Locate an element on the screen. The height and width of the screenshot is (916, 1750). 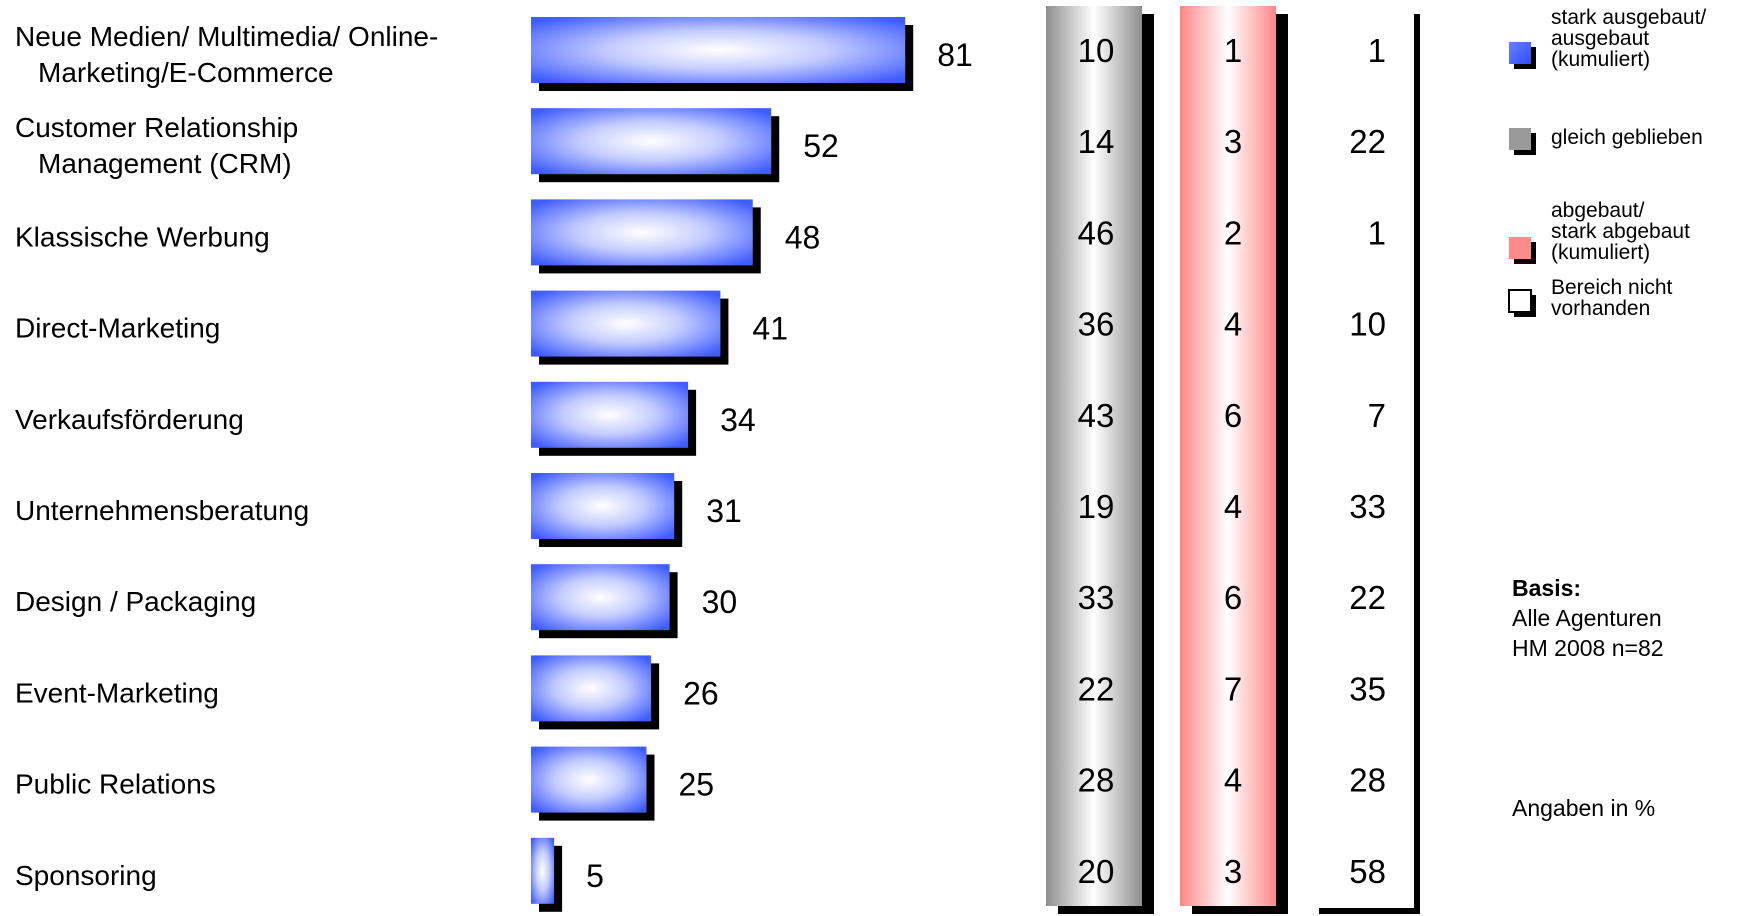
value-gleich-geblieben: 43 is located at coordinates (1096, 415).